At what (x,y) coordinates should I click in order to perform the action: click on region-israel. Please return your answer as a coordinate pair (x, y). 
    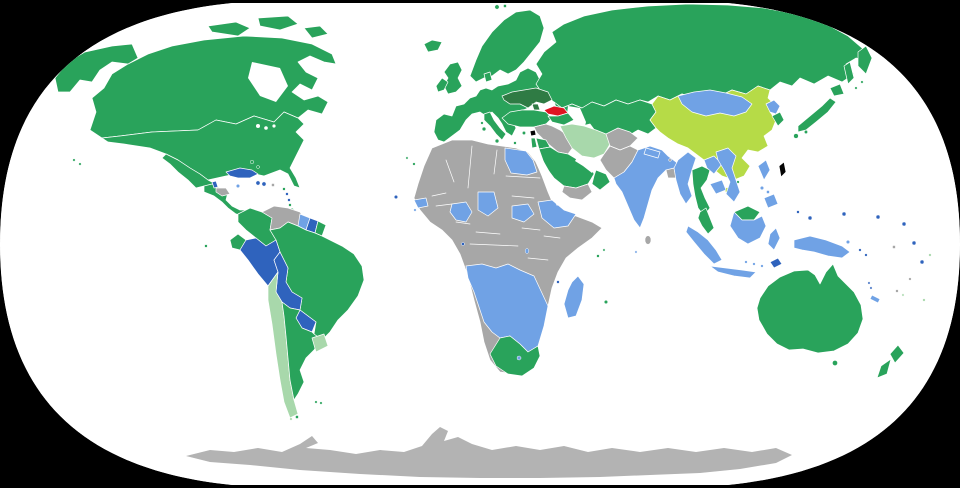
    Looking at the image, I should click on (534, 143).